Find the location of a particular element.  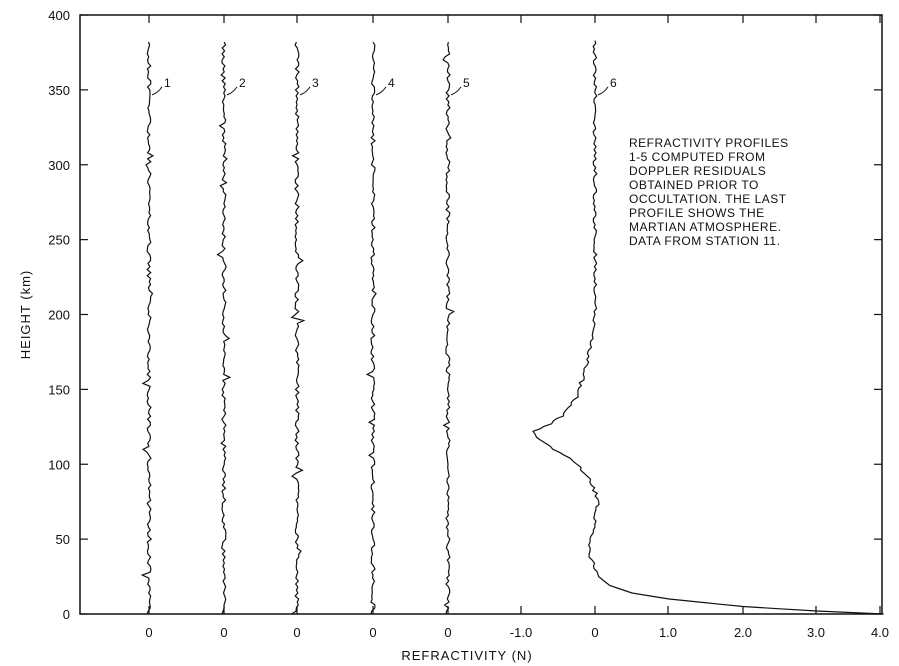

y-tick-label: 0 is located at coordinates (66, 614).